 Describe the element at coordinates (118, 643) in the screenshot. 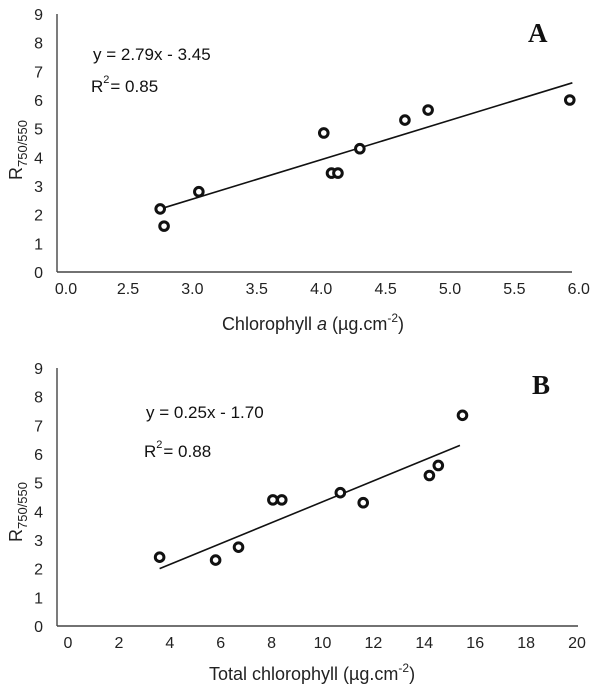

I see `chart-b-x-tick-label: 2` at that location.